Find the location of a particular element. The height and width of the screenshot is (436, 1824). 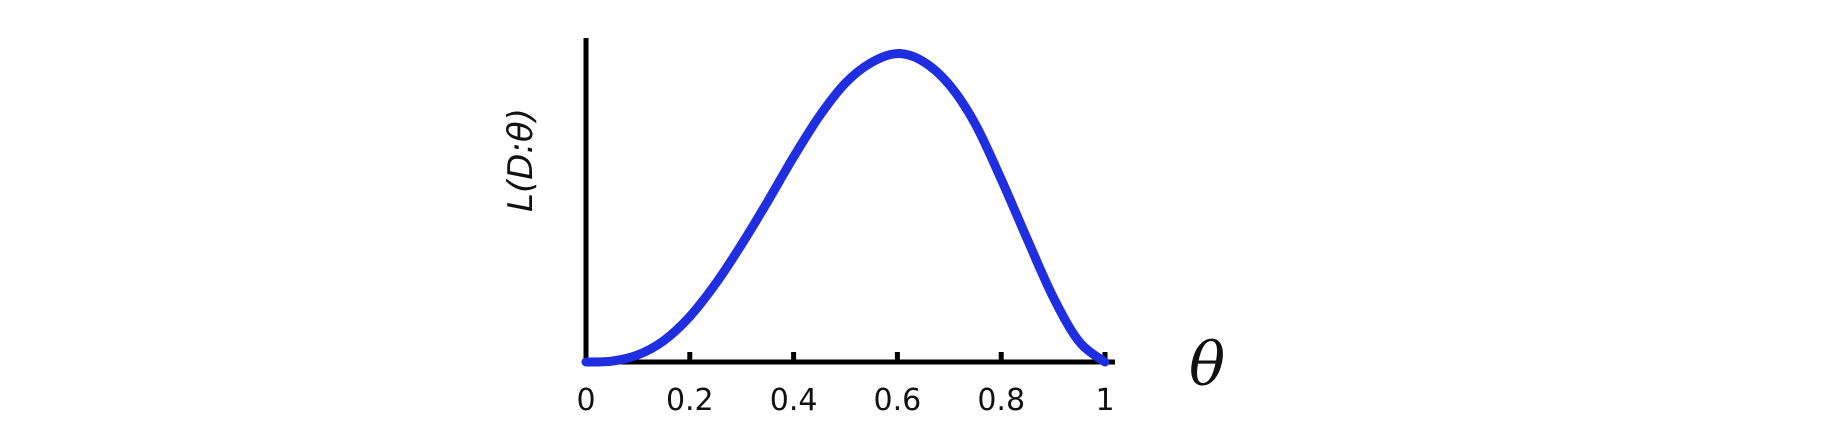

x-tick-label: 0 is located at coordinates (585, 400).